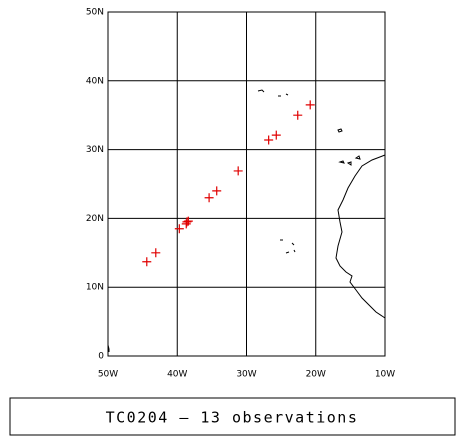  Describe the element at coordinates (177, 375) in the screenshot. I see `x-tick-label: 40W` at that location.